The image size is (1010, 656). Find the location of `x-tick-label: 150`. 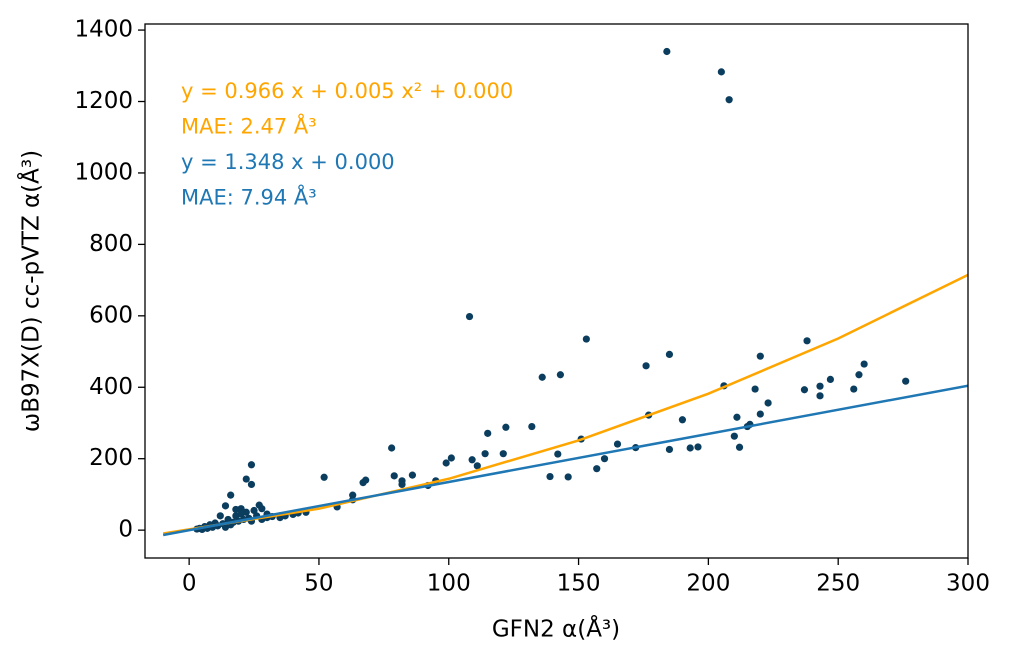

x-tick-label: 150 is located at coordinates (579, 584).